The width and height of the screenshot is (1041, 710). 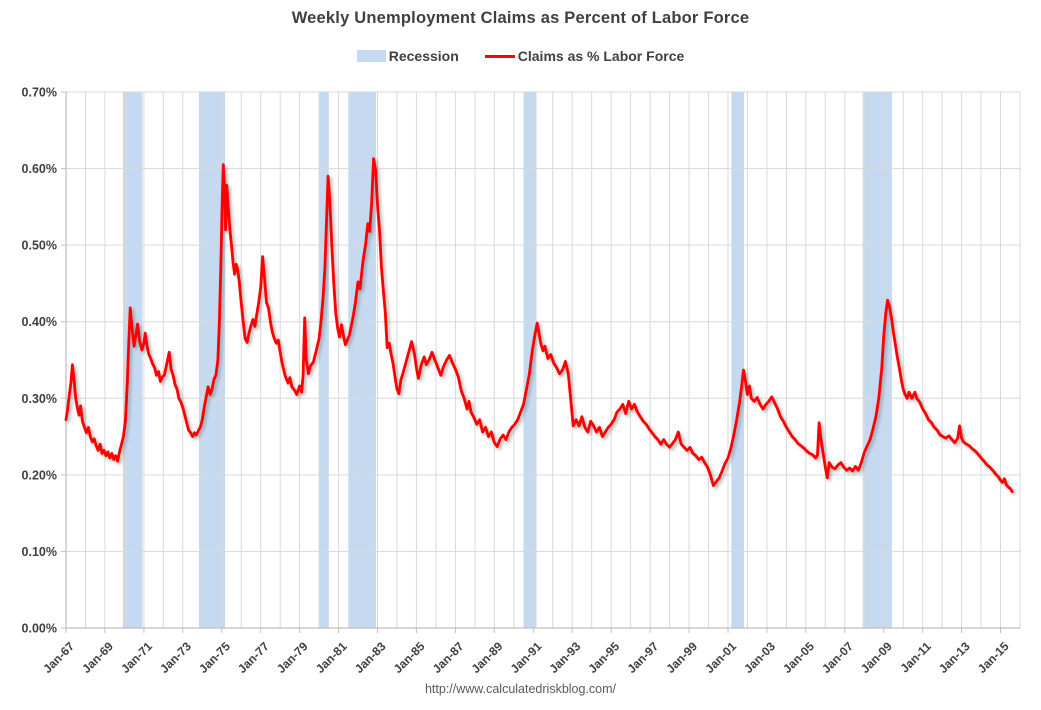 I want to click on x-tick-label: Jan-03, so click(x=759, y=657).